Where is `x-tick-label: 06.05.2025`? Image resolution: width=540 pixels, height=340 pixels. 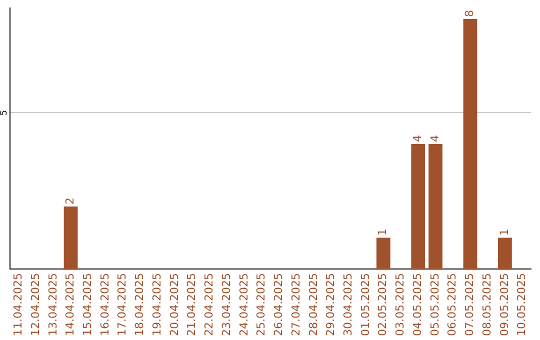 x-tick-label: 06.05.2025 is located at coordinates (452, 304).